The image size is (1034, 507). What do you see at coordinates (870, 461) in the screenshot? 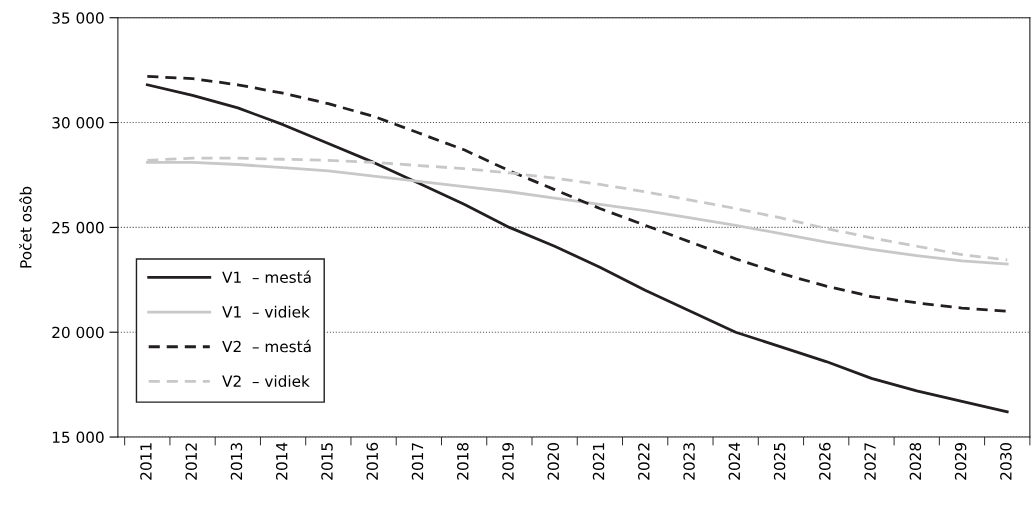
I see `x-tick-label: 2027` at bounding box center [870, 461].